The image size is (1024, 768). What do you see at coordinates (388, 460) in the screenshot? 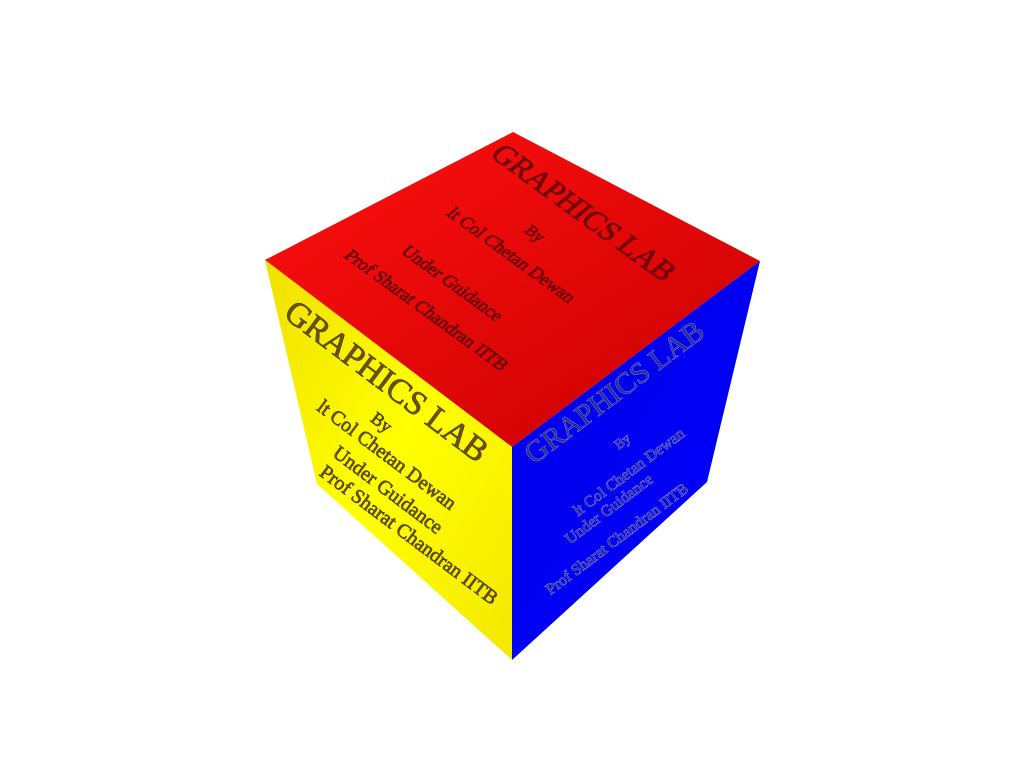
I see `cube-left-face` at bounding box center [388, 460].